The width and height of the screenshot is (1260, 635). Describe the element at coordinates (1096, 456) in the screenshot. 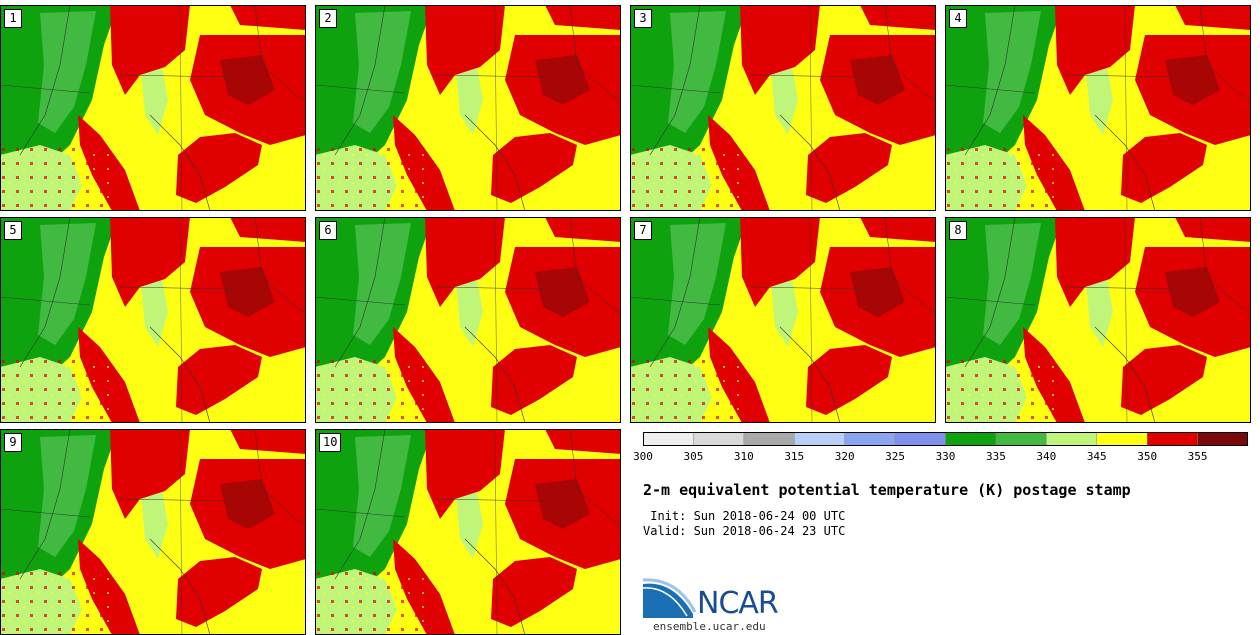

I see `colorbar-tick-label: 345` at that location.